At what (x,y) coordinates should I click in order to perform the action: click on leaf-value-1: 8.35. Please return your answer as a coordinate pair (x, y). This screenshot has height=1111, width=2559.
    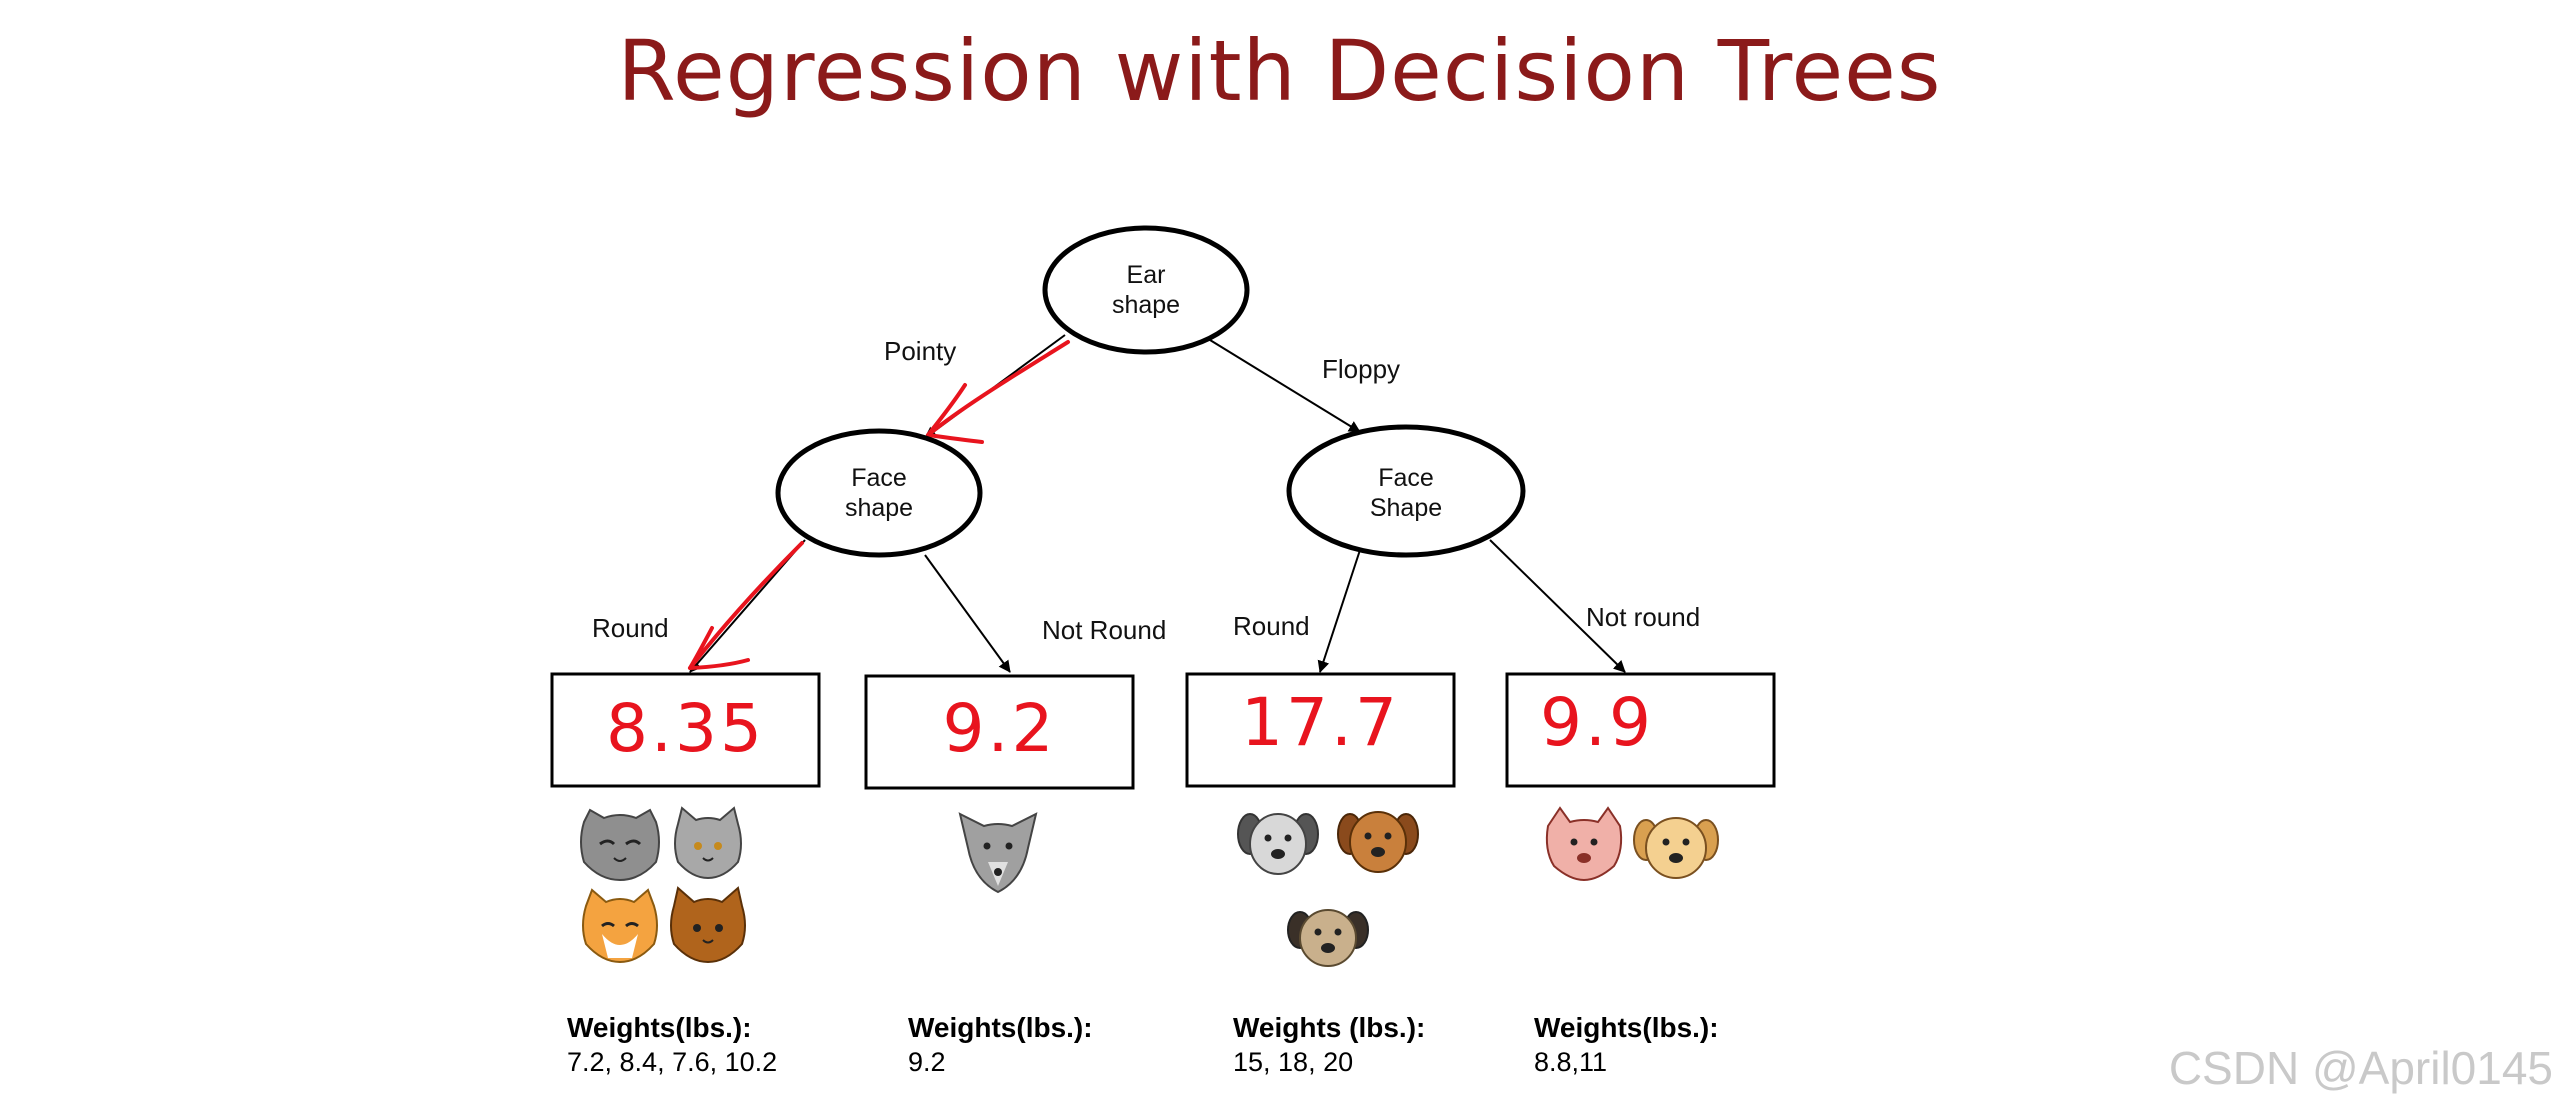
    Looking at the image, I should click on (685, 728).